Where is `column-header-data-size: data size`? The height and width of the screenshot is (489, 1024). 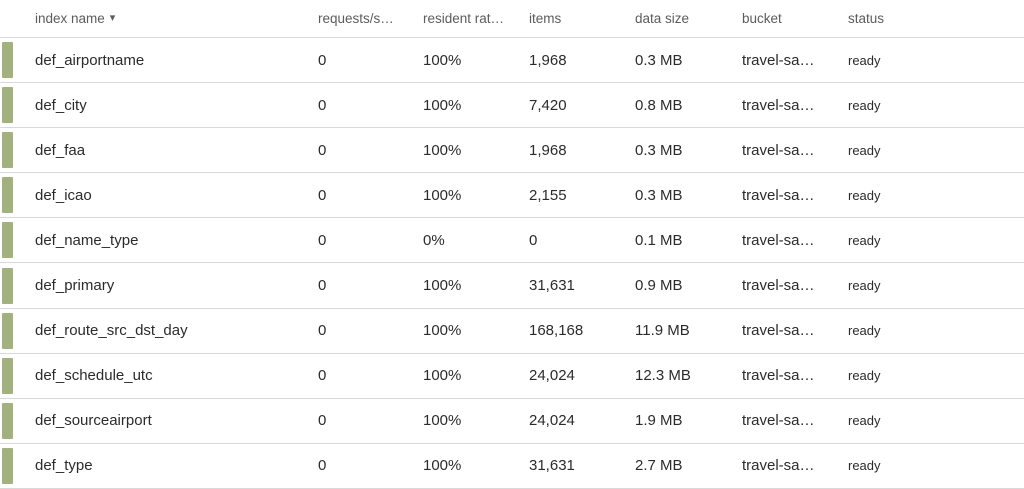
column-header-data-size: data size is located at coordinates (662, 18).